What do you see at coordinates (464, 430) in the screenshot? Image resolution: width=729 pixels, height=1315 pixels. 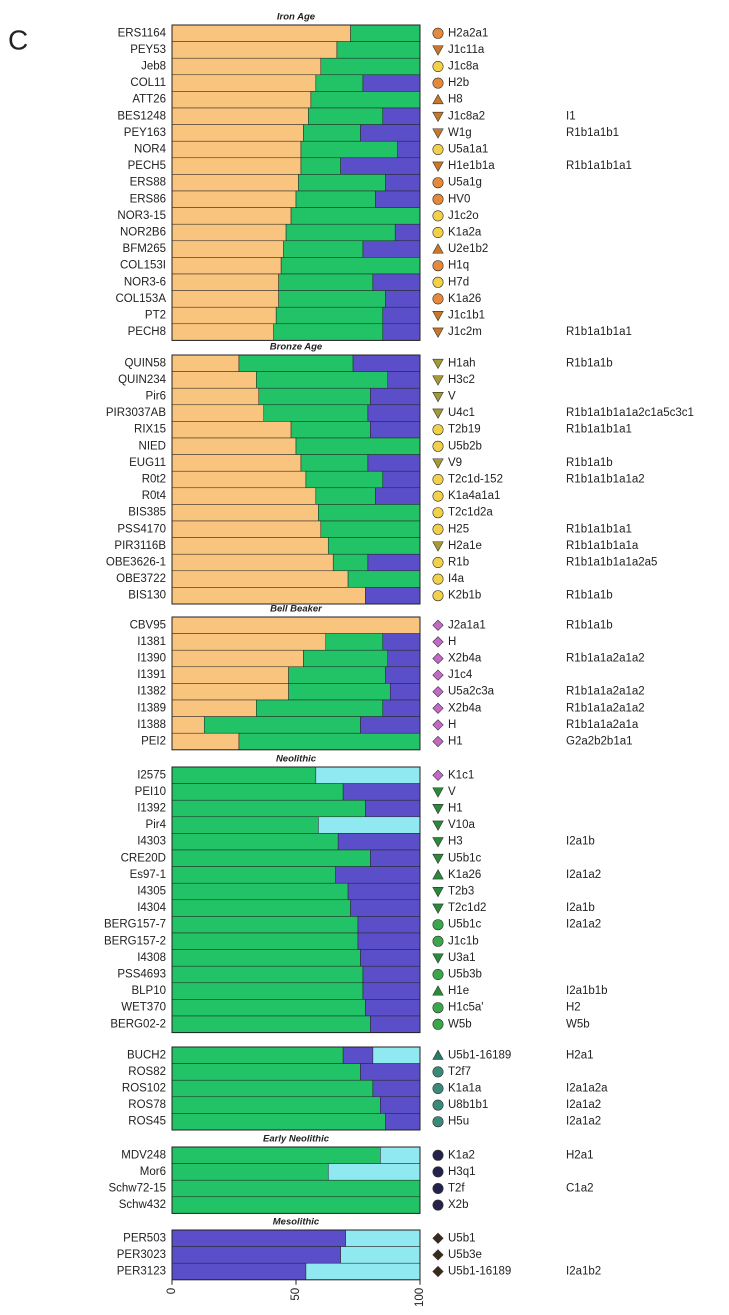 I see `mt-haplogroup: T2b19` at bounding box center [464, 430].